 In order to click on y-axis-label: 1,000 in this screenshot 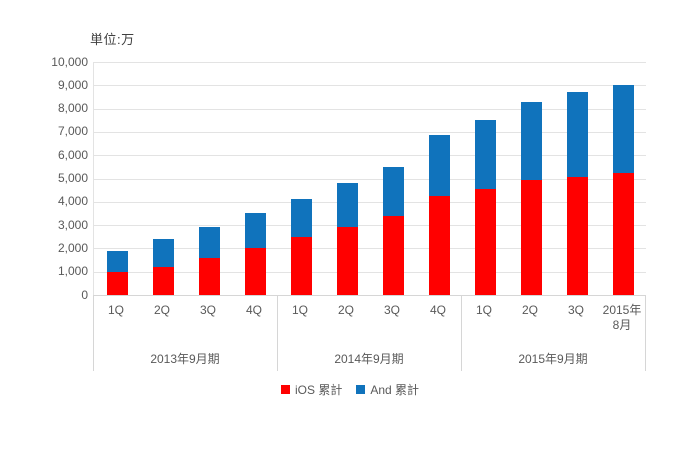, I will do `click(72, 271)`.